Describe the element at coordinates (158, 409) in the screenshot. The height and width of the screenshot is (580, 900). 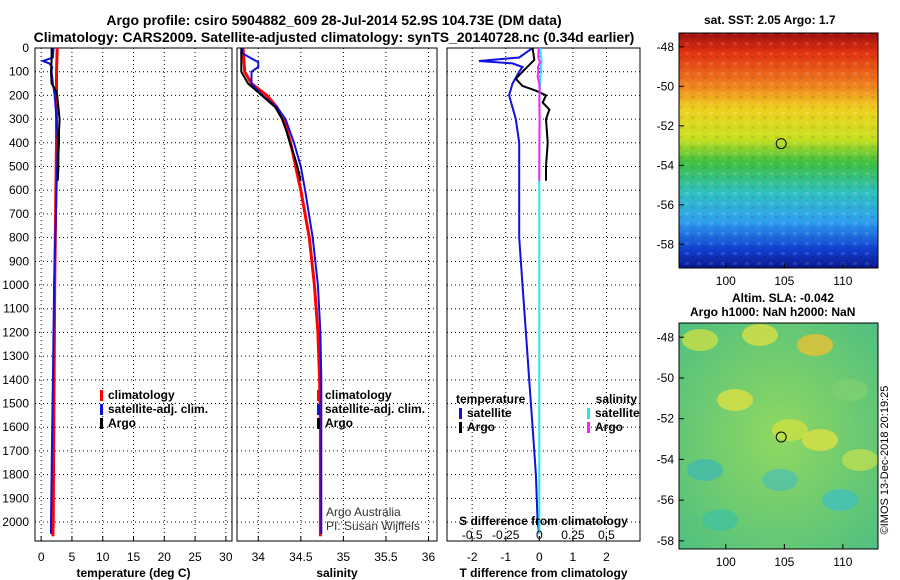
I see `temperature-legend-label: satellite-adj. clim.` at that location.